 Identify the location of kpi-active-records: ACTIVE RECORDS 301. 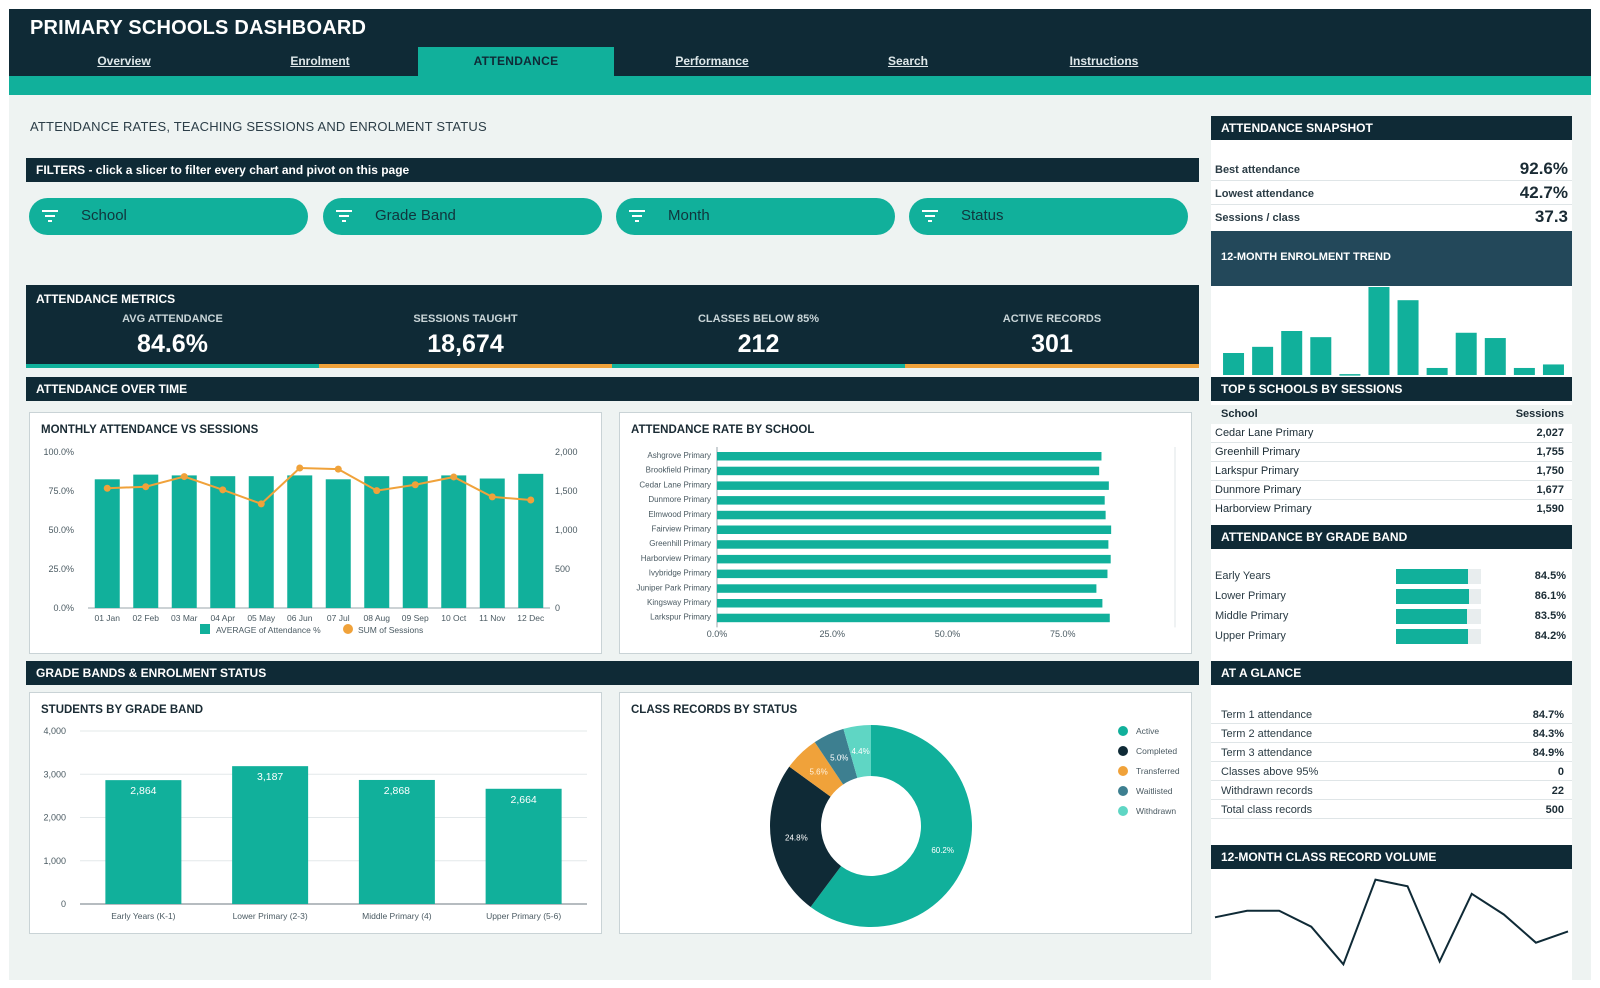
(1052, 326).